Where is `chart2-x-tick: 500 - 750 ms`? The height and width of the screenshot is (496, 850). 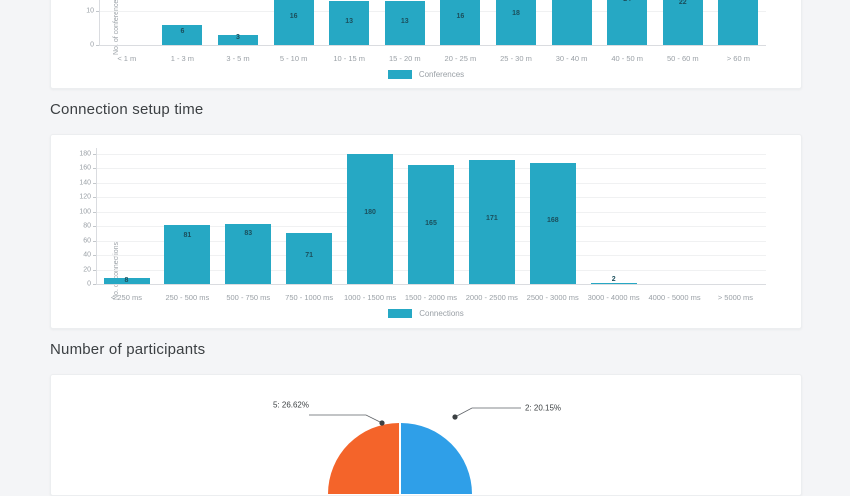
chart2-x-tick: 500 - 750 ms is located at coordinates (248, 297).